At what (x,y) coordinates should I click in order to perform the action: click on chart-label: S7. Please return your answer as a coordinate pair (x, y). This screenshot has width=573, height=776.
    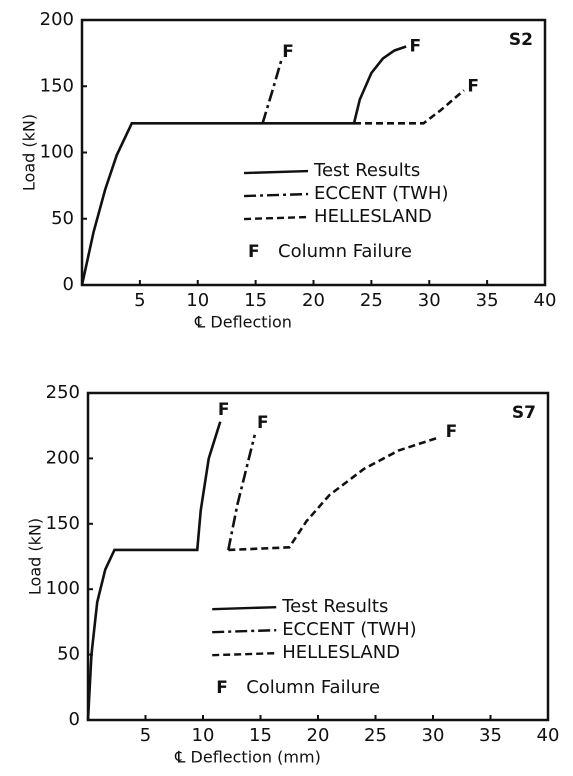
    Looking at the image, I should click on (524, 413).